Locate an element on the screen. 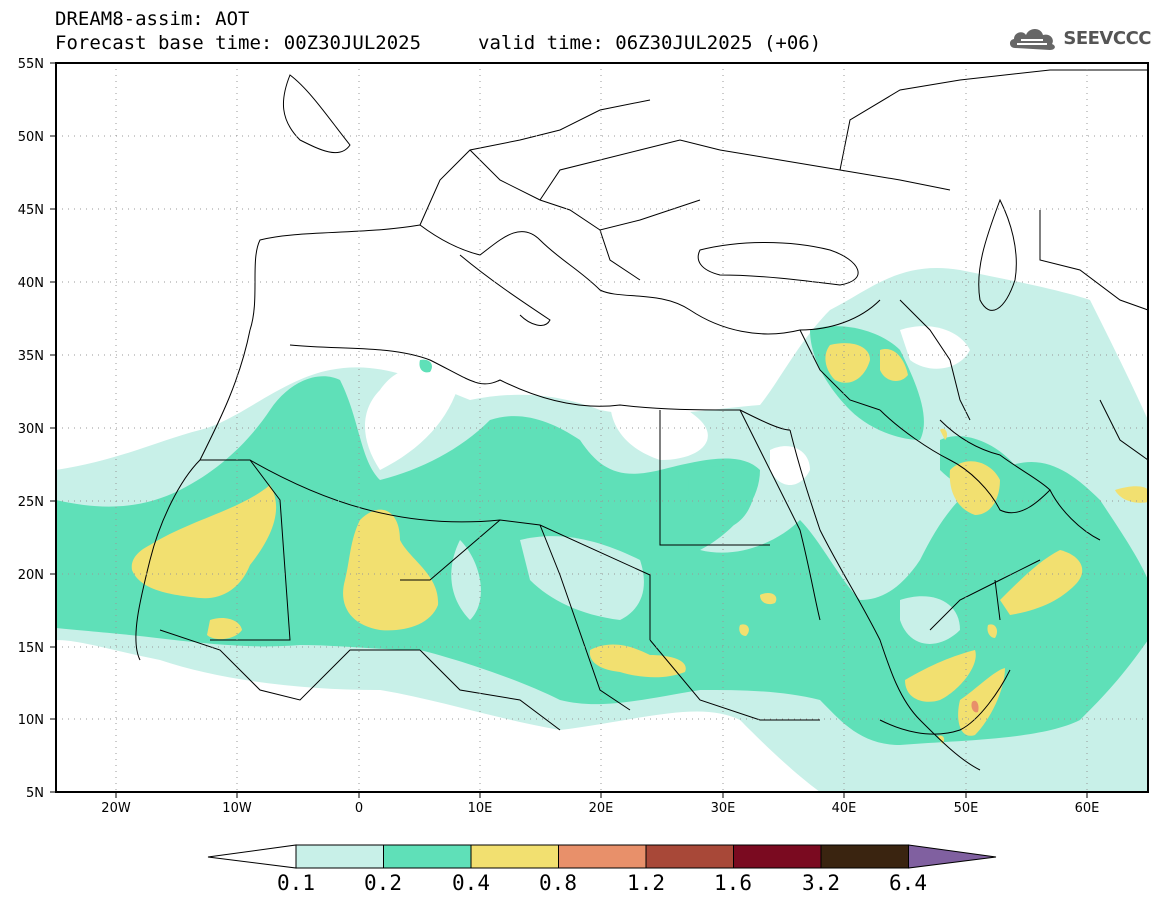  lat-label: 30N is located at coordinates (31, 429).